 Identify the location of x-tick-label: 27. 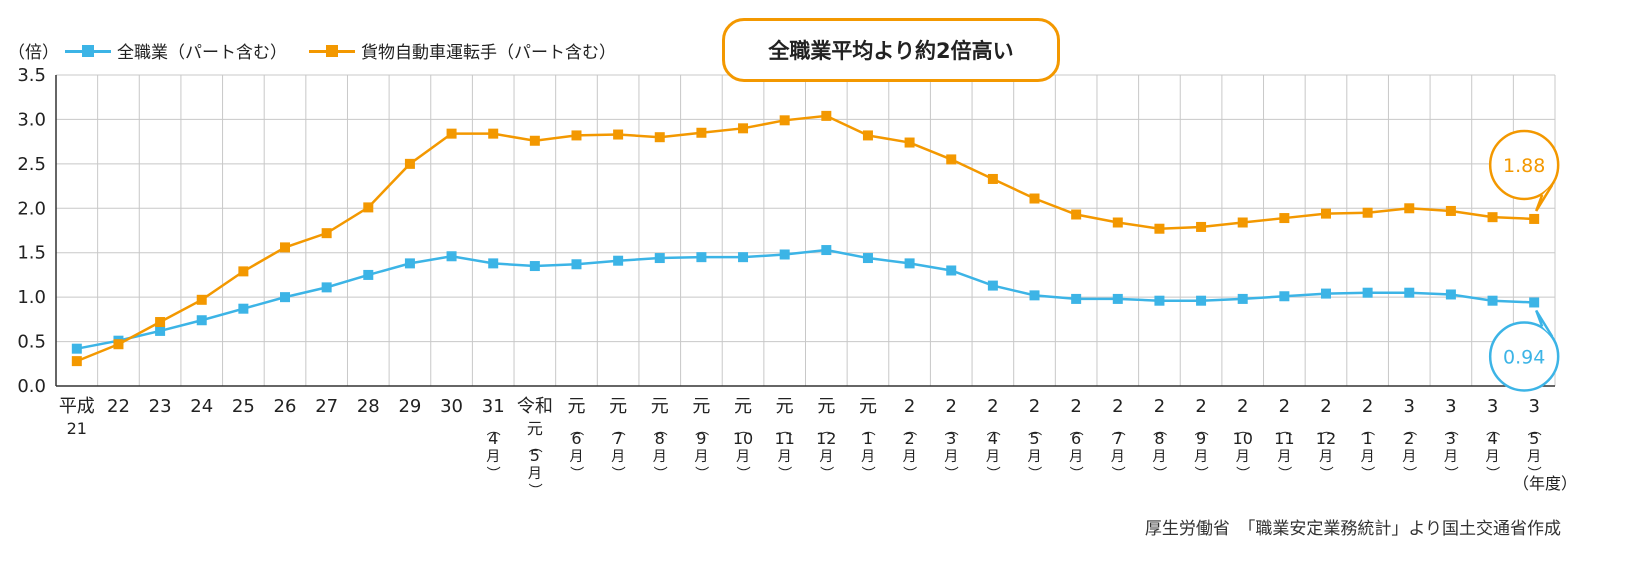
(326, 406).